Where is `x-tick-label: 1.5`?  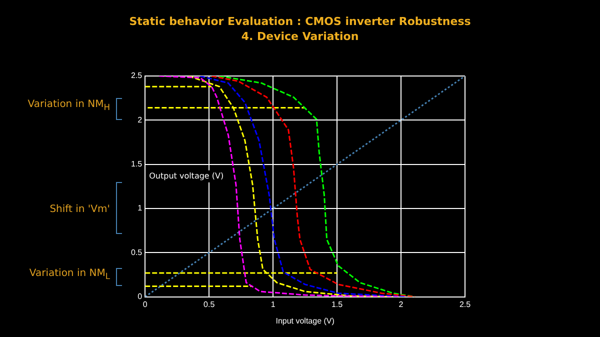
x-tick-label: 1.5 is located at coordinates (337, 304).